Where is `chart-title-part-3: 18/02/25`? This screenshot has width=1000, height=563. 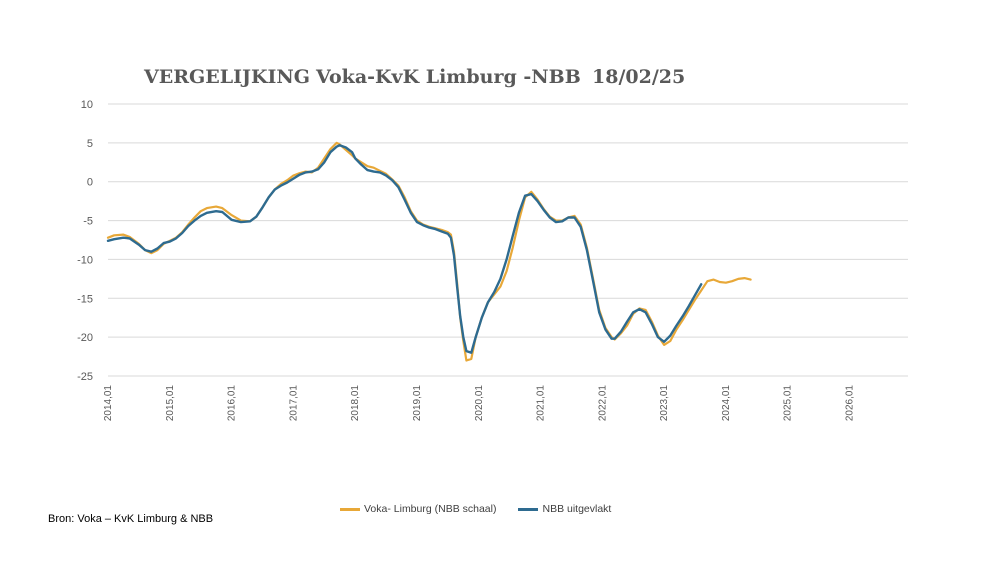 chart-title-part-3: 18/02/25 is located at coordinates (639, 77).